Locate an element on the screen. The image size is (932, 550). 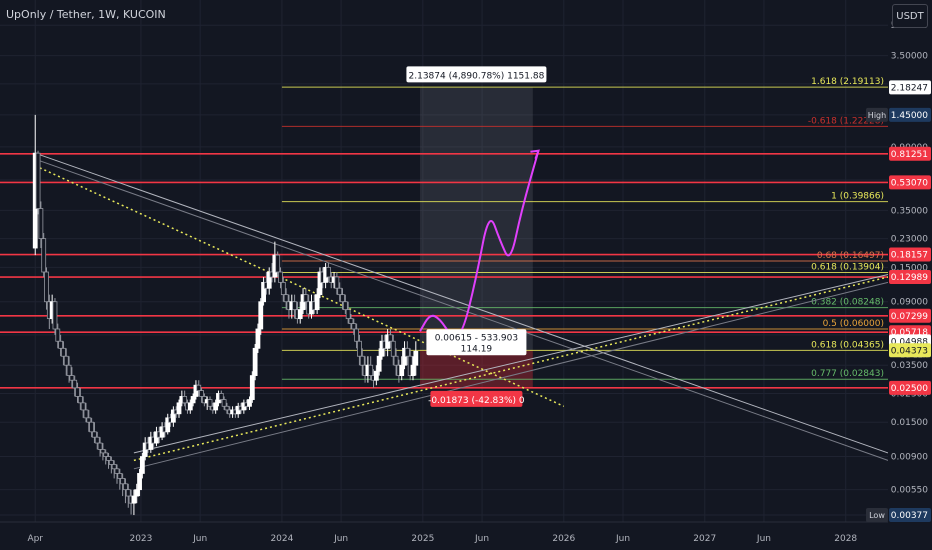
y-tick-label: 0.15000 is located at coordinates (909, 268).